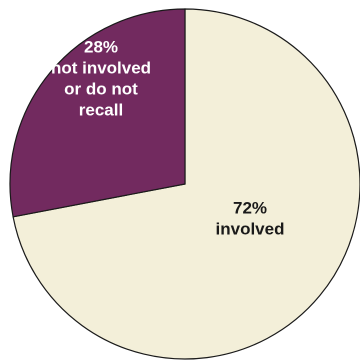  Describe the element at coordinates (101, 47) in the screenshot. I see `pie-slice-label-line: 28%` at that location.